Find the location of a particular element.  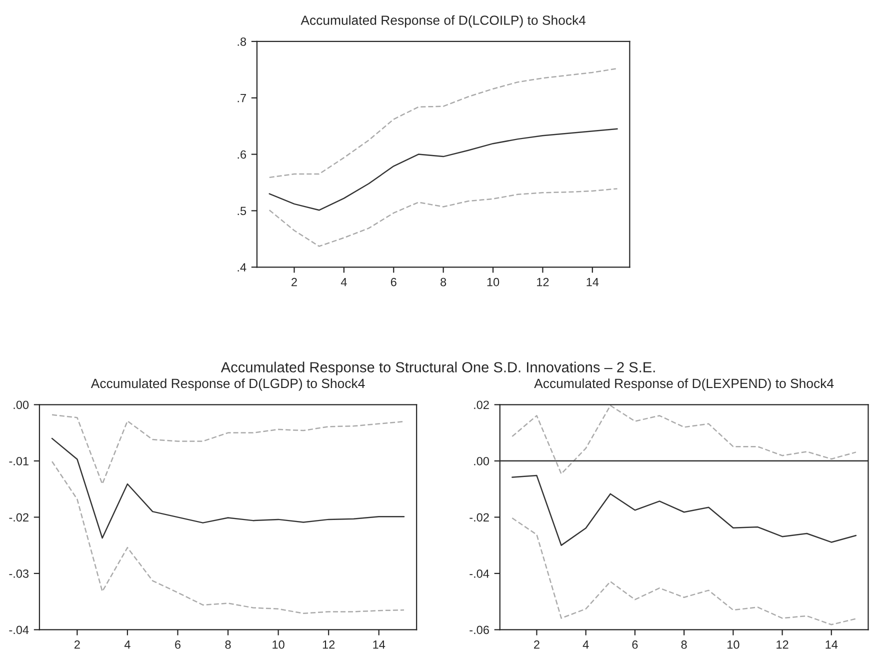

text: Accumulated Response to Structural One S.D. Innovations – 2 S.E. is located at coordinates (437, 369).